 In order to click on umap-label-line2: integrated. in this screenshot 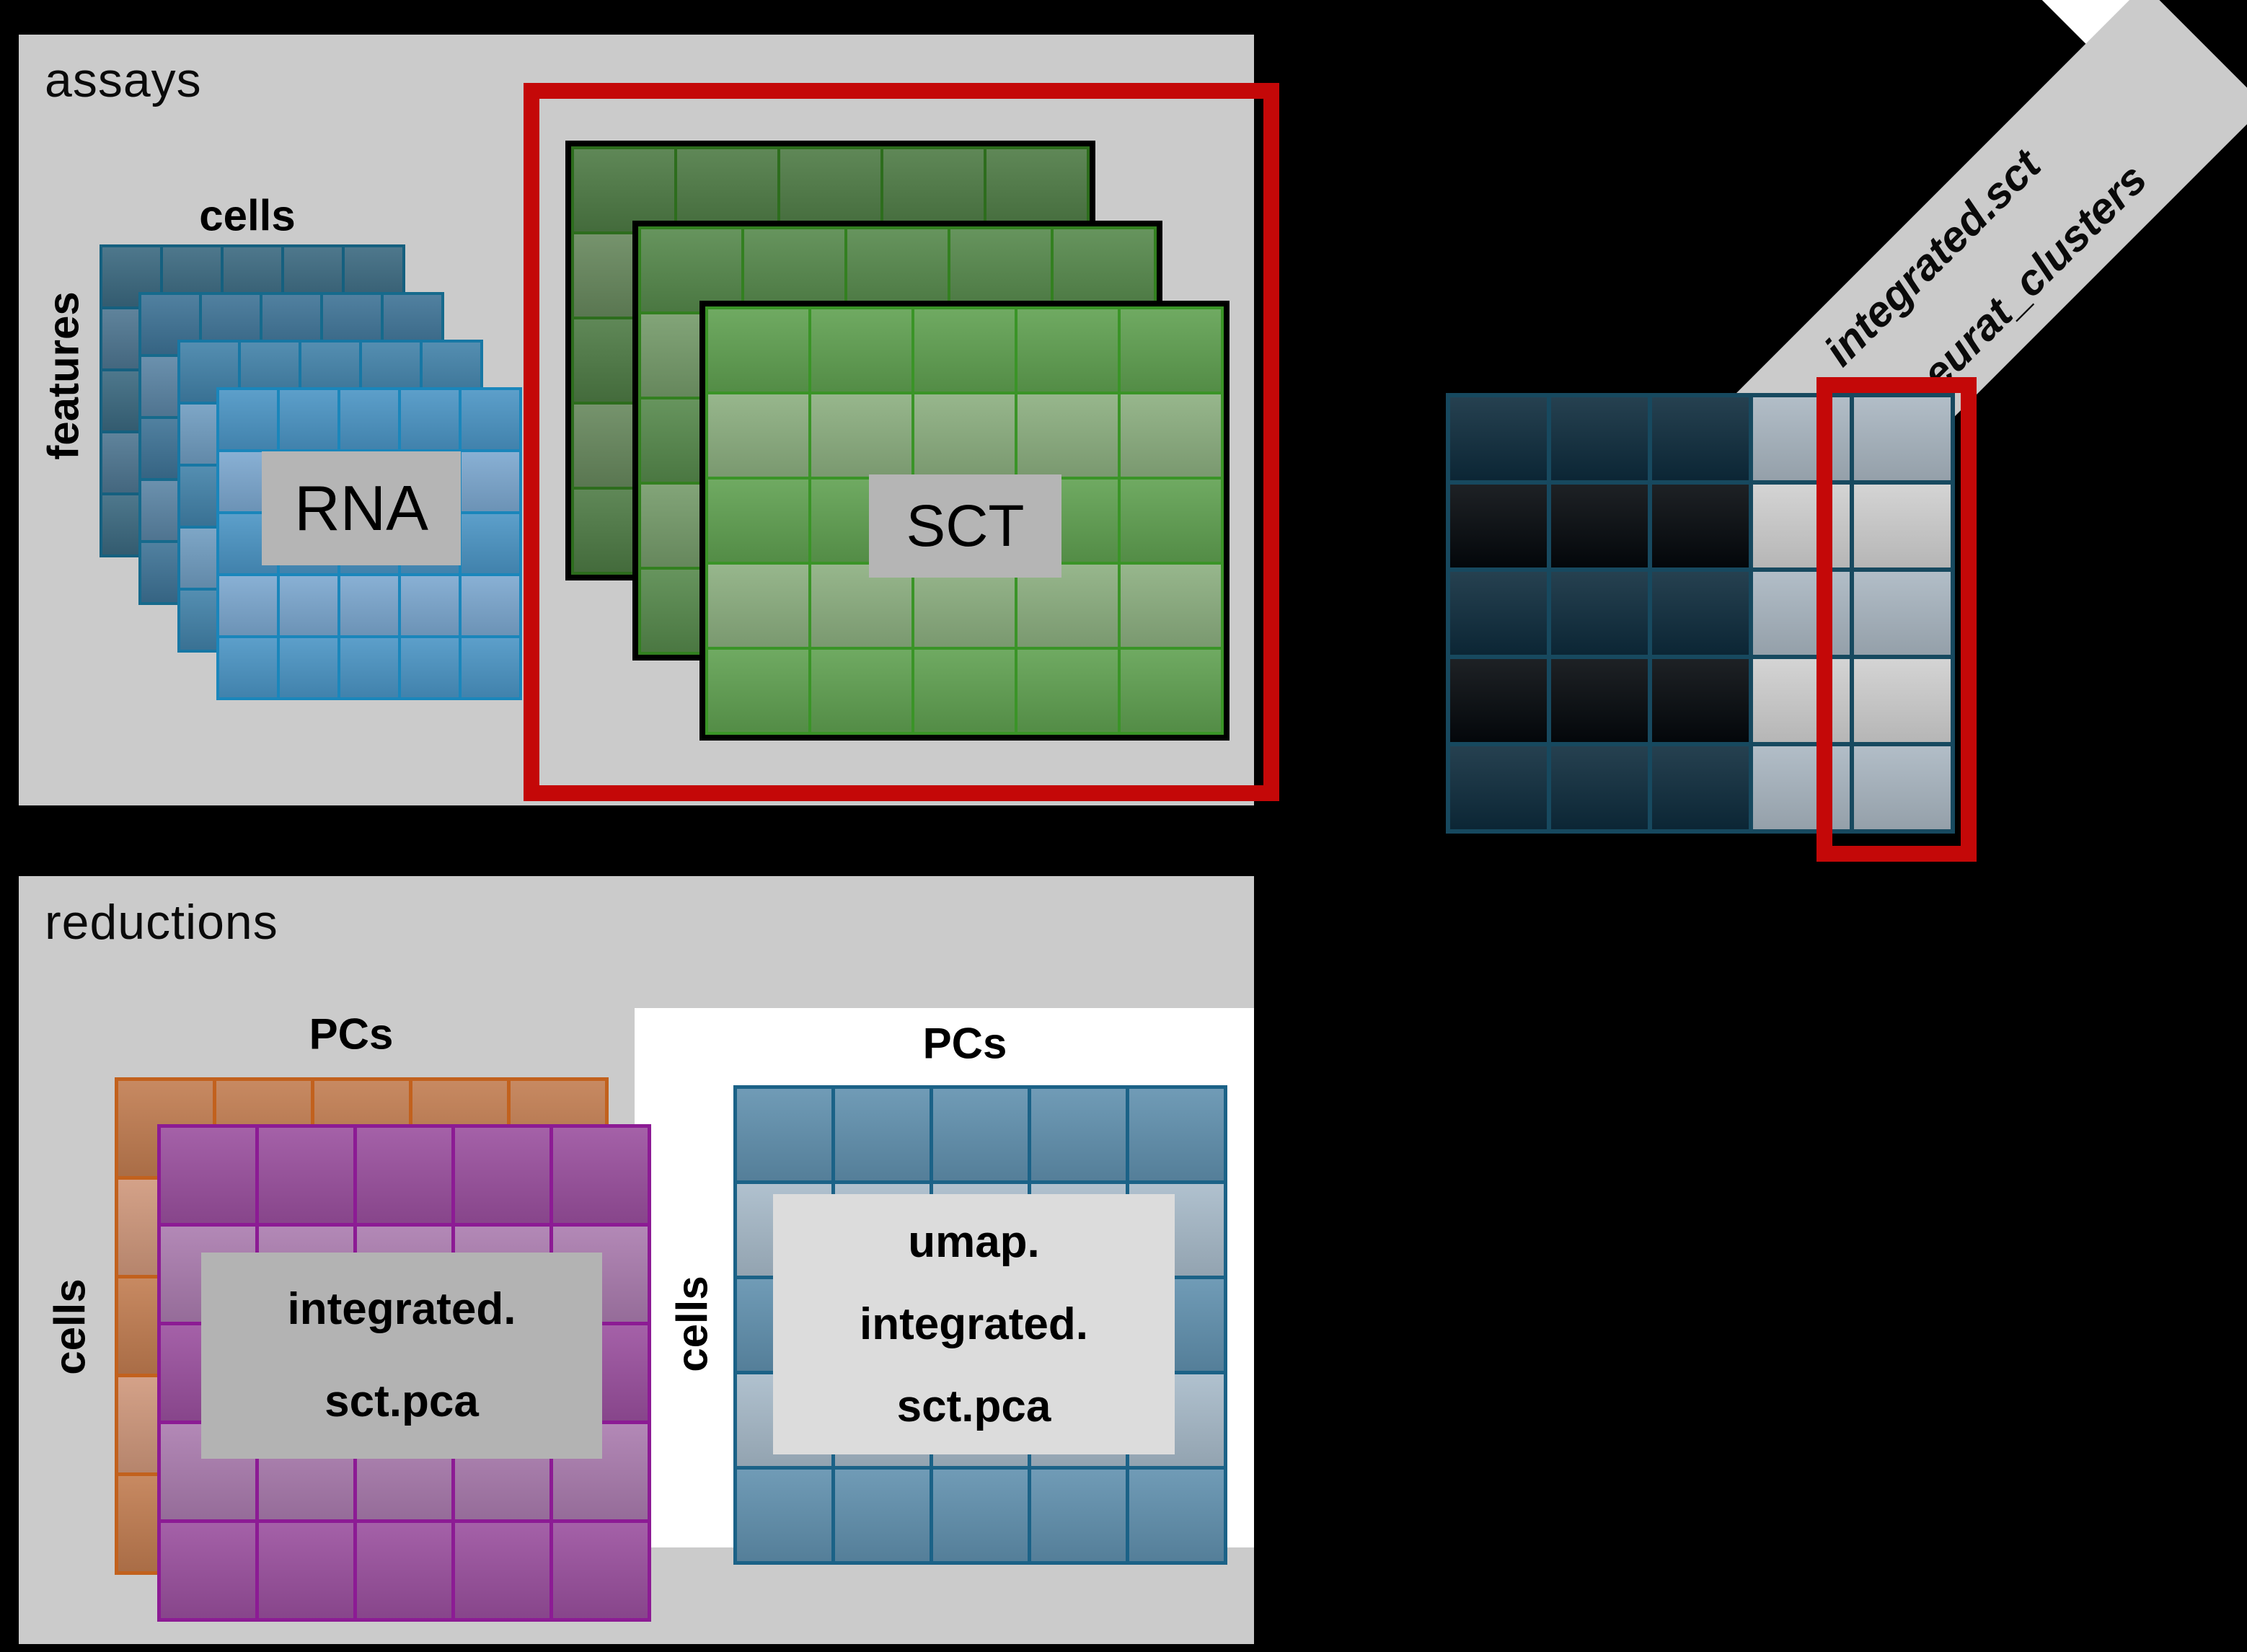, I will do `click(974, 1324)`.